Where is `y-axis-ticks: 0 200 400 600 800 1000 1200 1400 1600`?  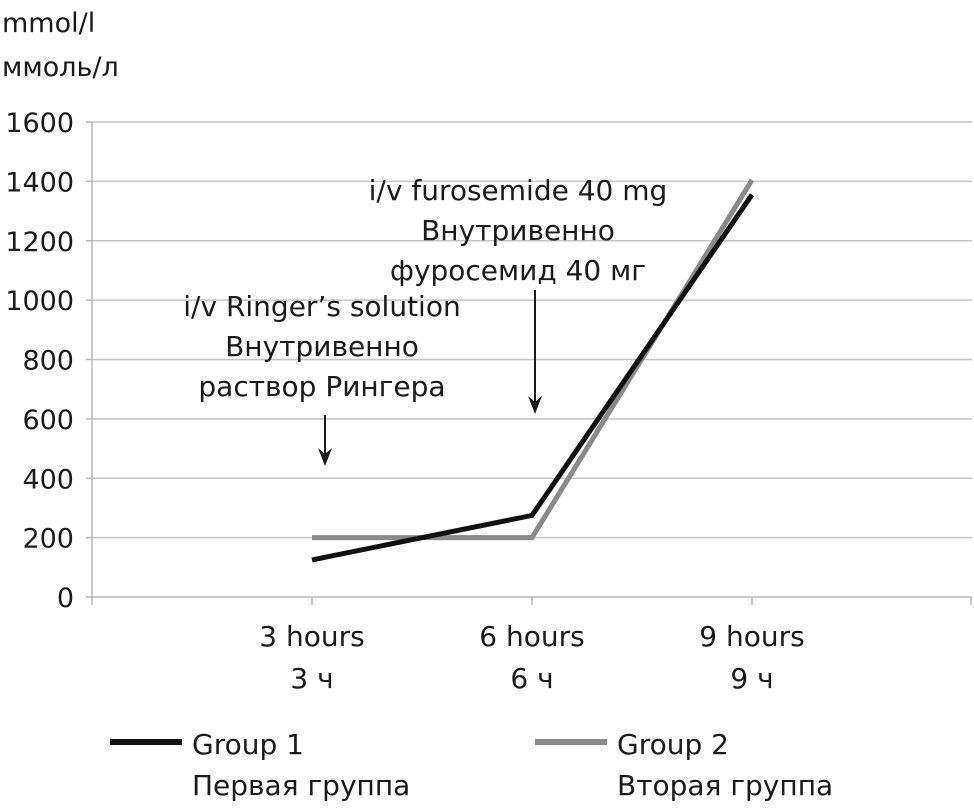
y-axis-ticks: 0 200 400 600 800 1000 1200 1400 1600 is located at coordinates (39, 361).